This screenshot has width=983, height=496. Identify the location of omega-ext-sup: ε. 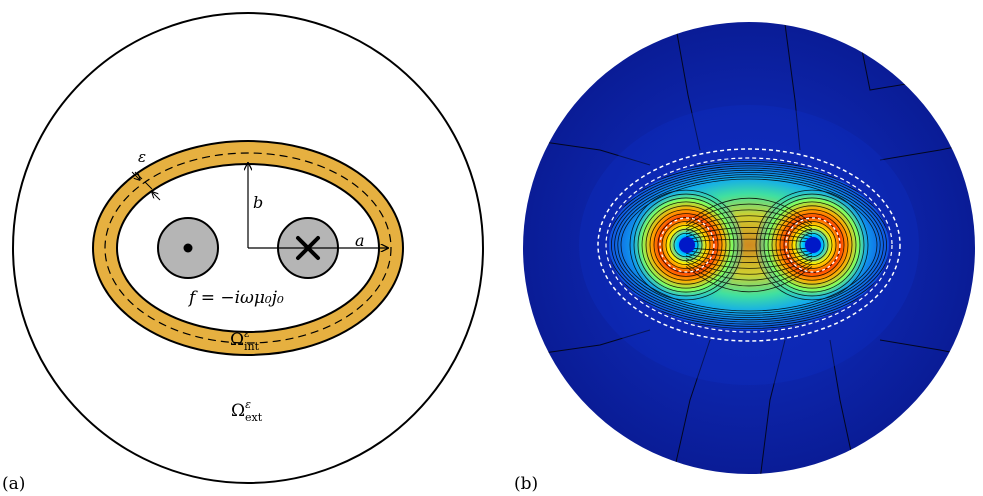
(248, 404).